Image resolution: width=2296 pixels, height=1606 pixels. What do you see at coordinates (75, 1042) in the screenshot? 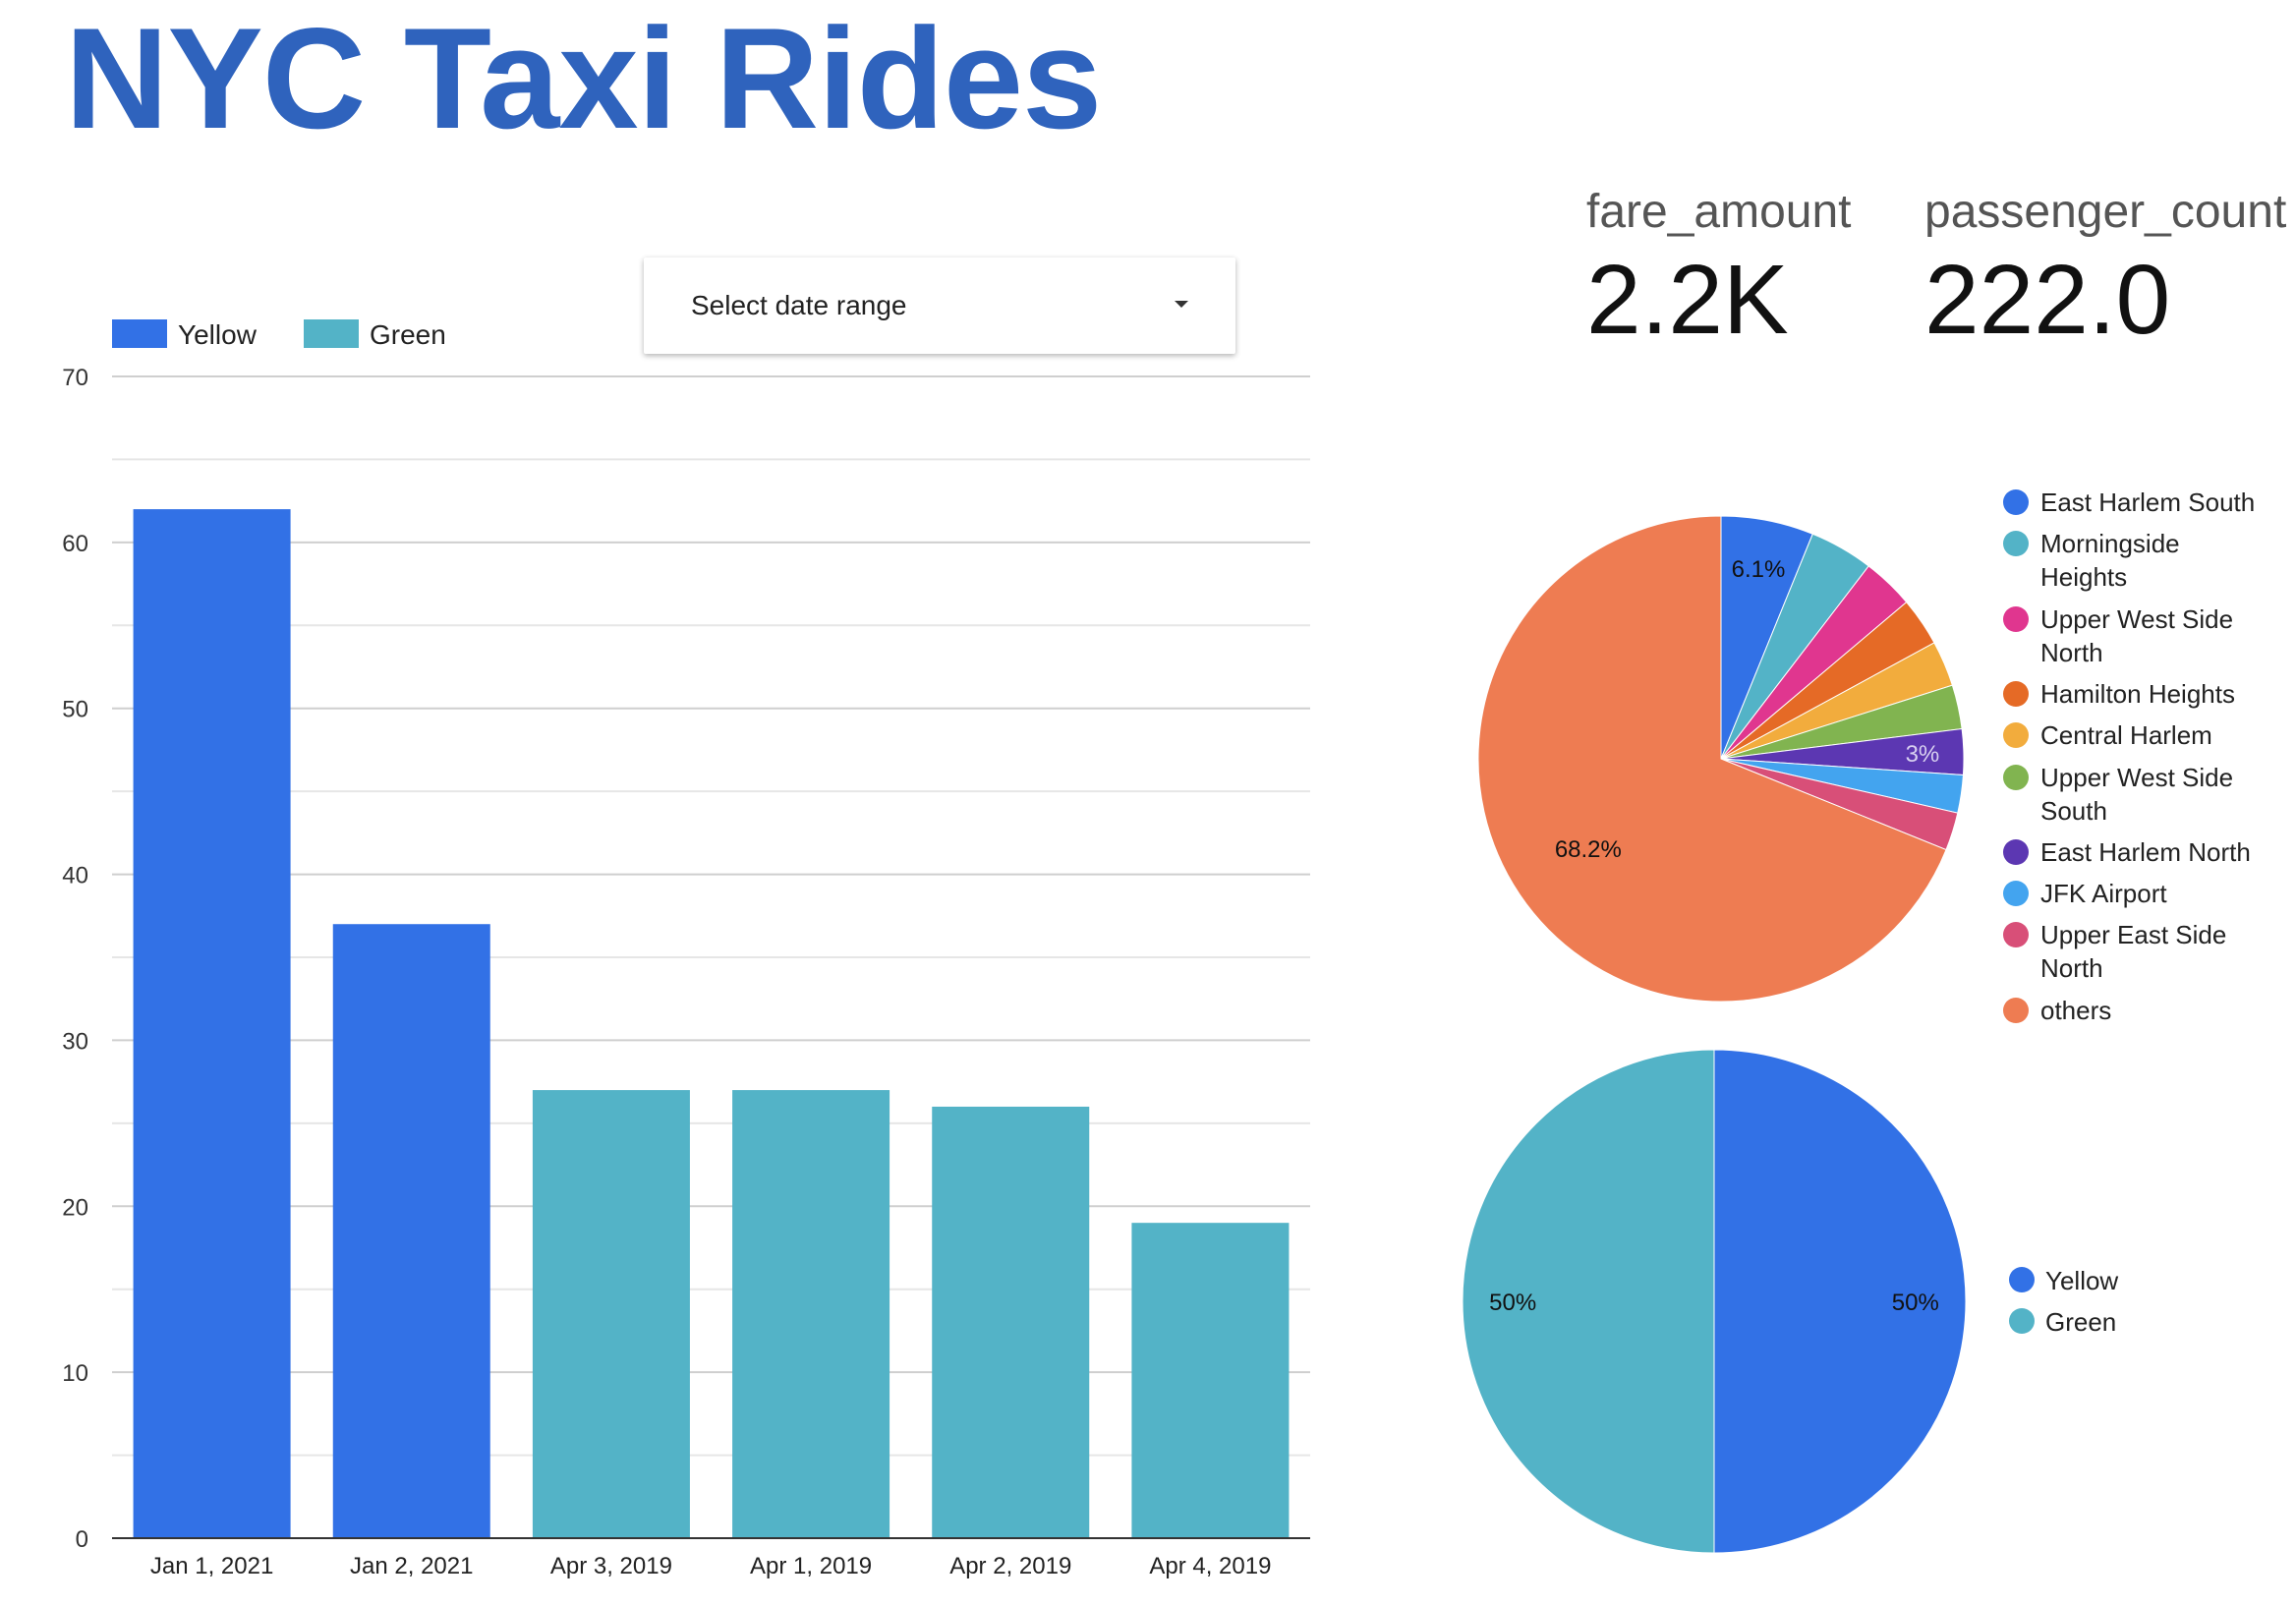
I see `y-tick-label: 30` at bounding box center [75, 1042].